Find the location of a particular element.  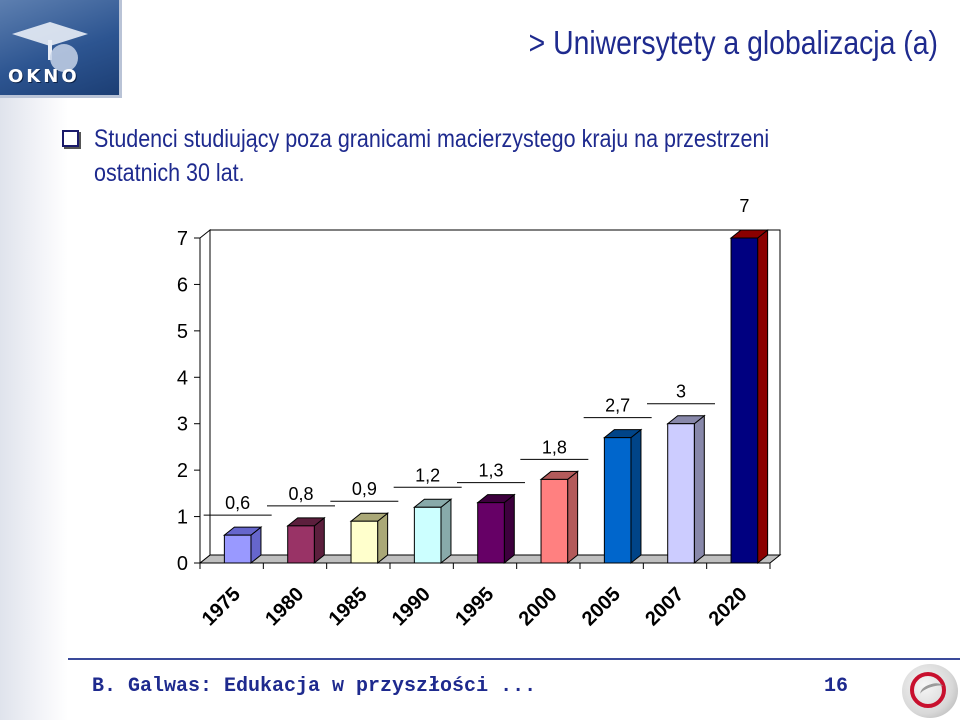

category-label: 1985 is located at coordinates (348, 606).